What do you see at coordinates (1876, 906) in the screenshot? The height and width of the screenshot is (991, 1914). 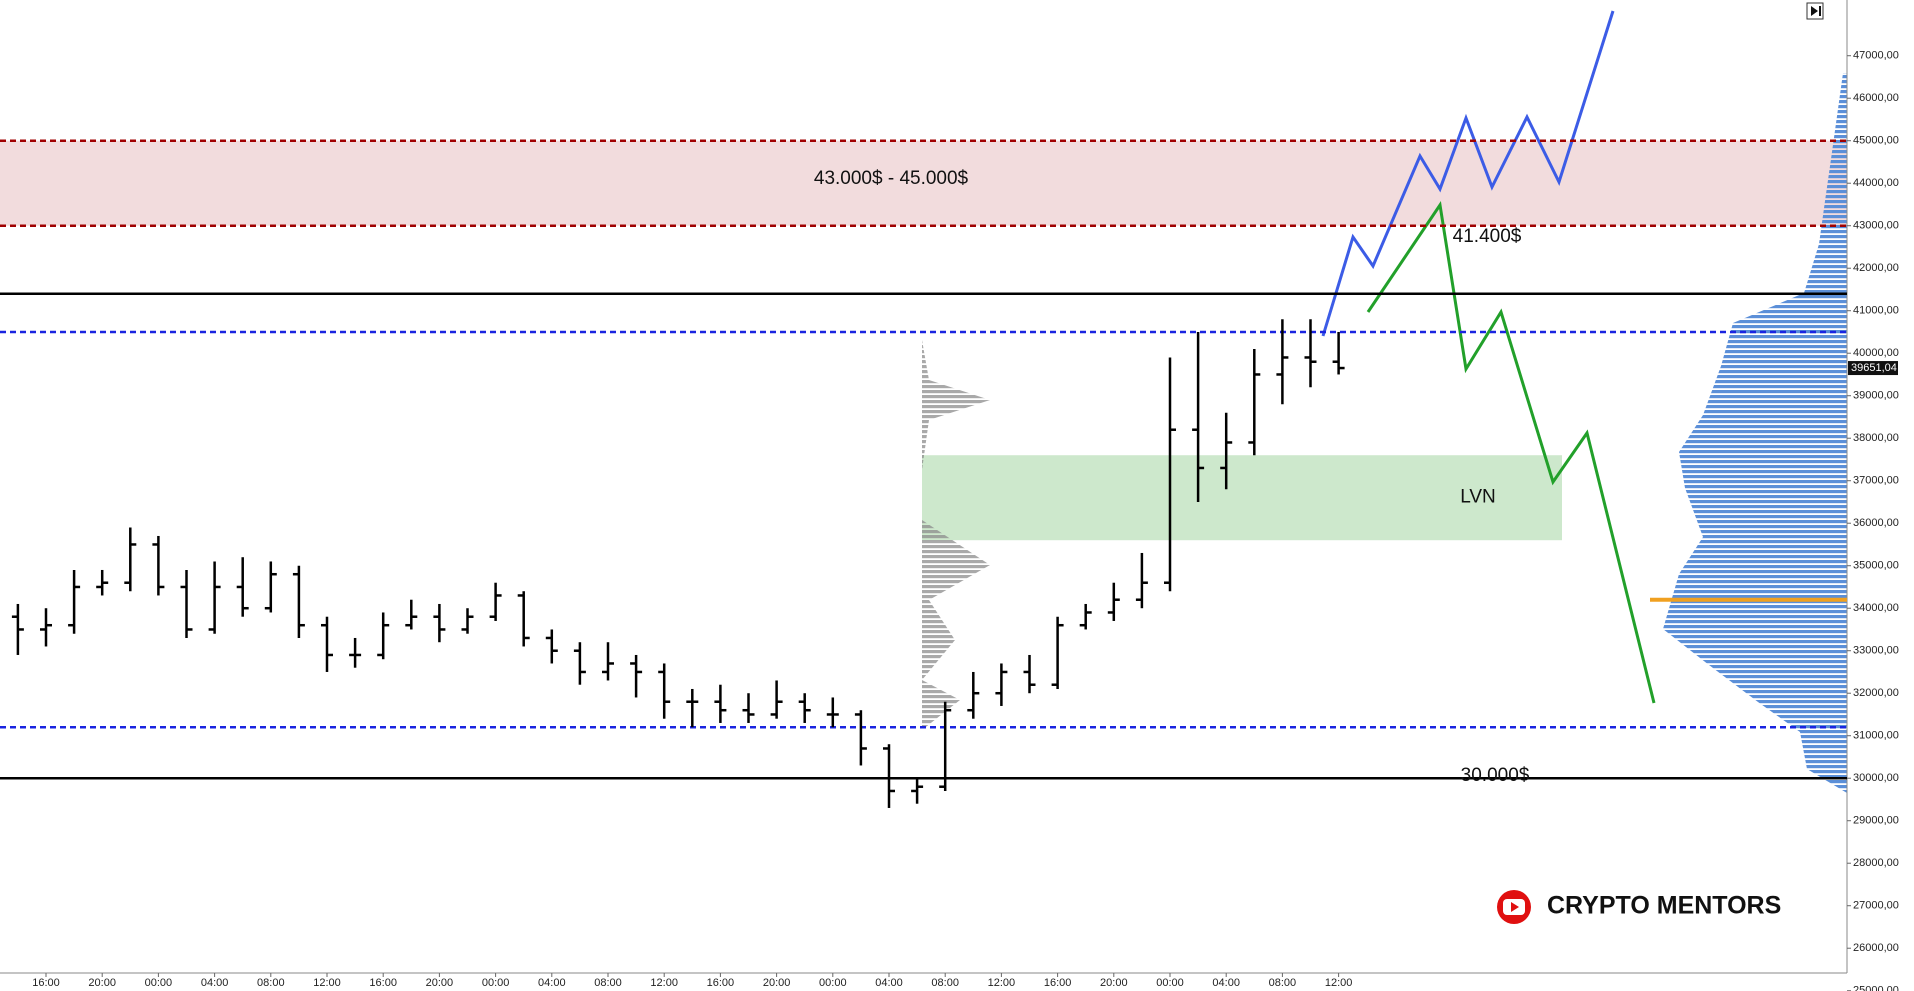 I see `y-tick-label: 27000,00` at bounding box center [1876, 906].